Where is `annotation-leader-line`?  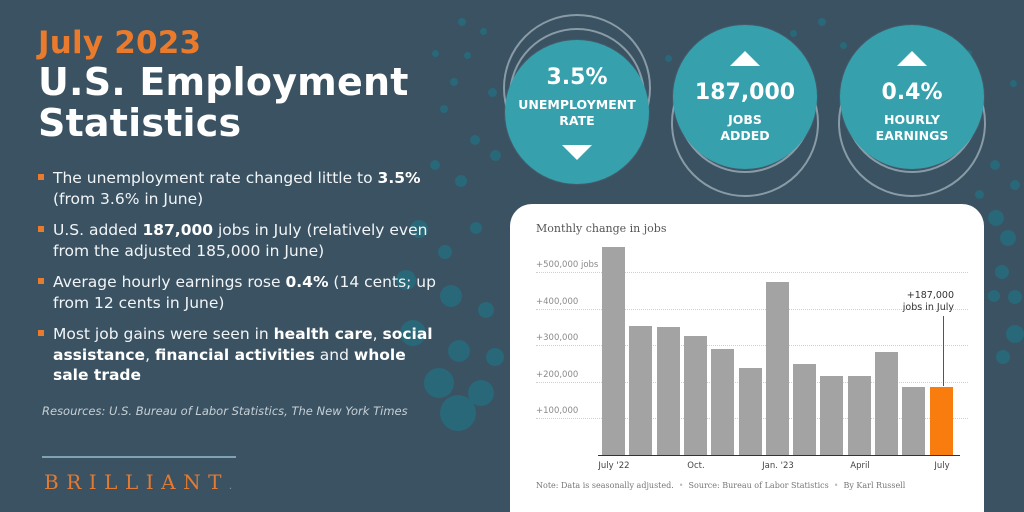
annotation-leader-line is located at coordinates (943, 351).